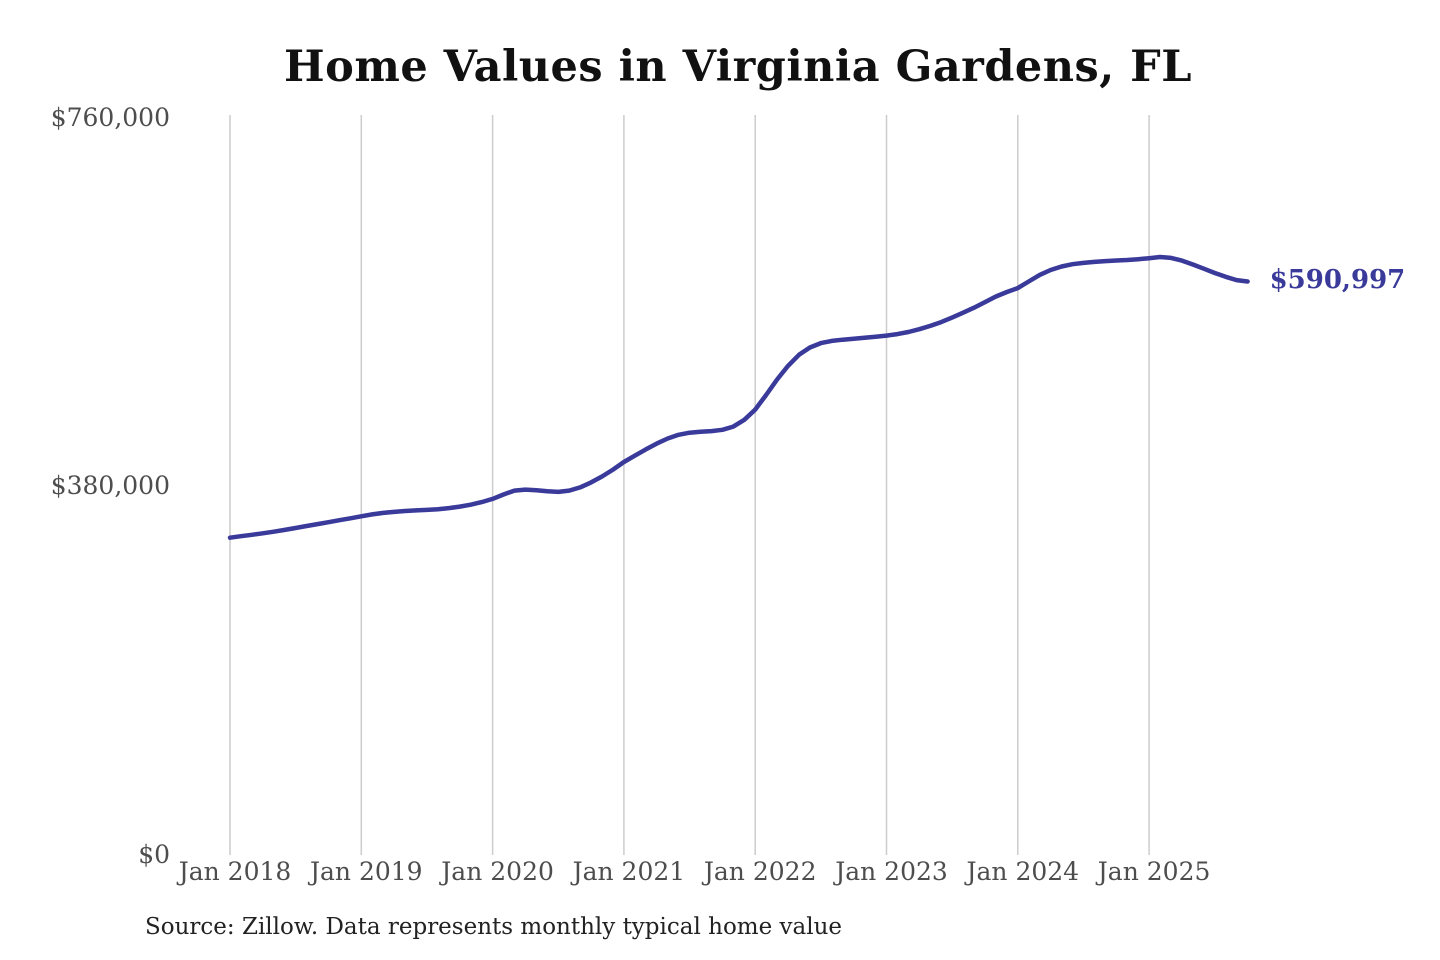 The width and height of the screenshot is (1440, 960). Describe the element at coordinates (1023, 871) in the screenshot. I see `x-tick-label: Jan 2024` at that location.